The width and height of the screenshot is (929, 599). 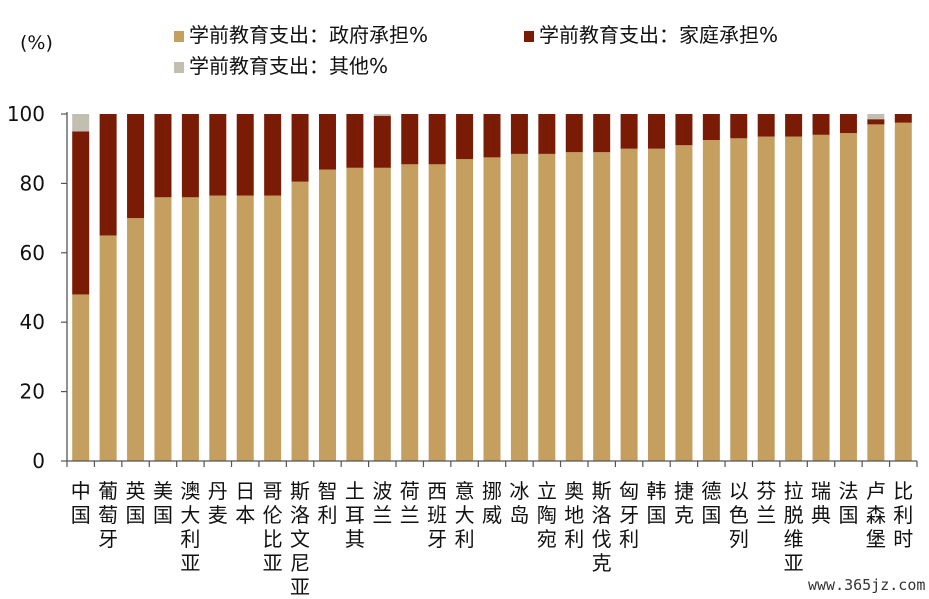 I want to click on x-category-label: 澳大利亚, so click(x=190, y=527).